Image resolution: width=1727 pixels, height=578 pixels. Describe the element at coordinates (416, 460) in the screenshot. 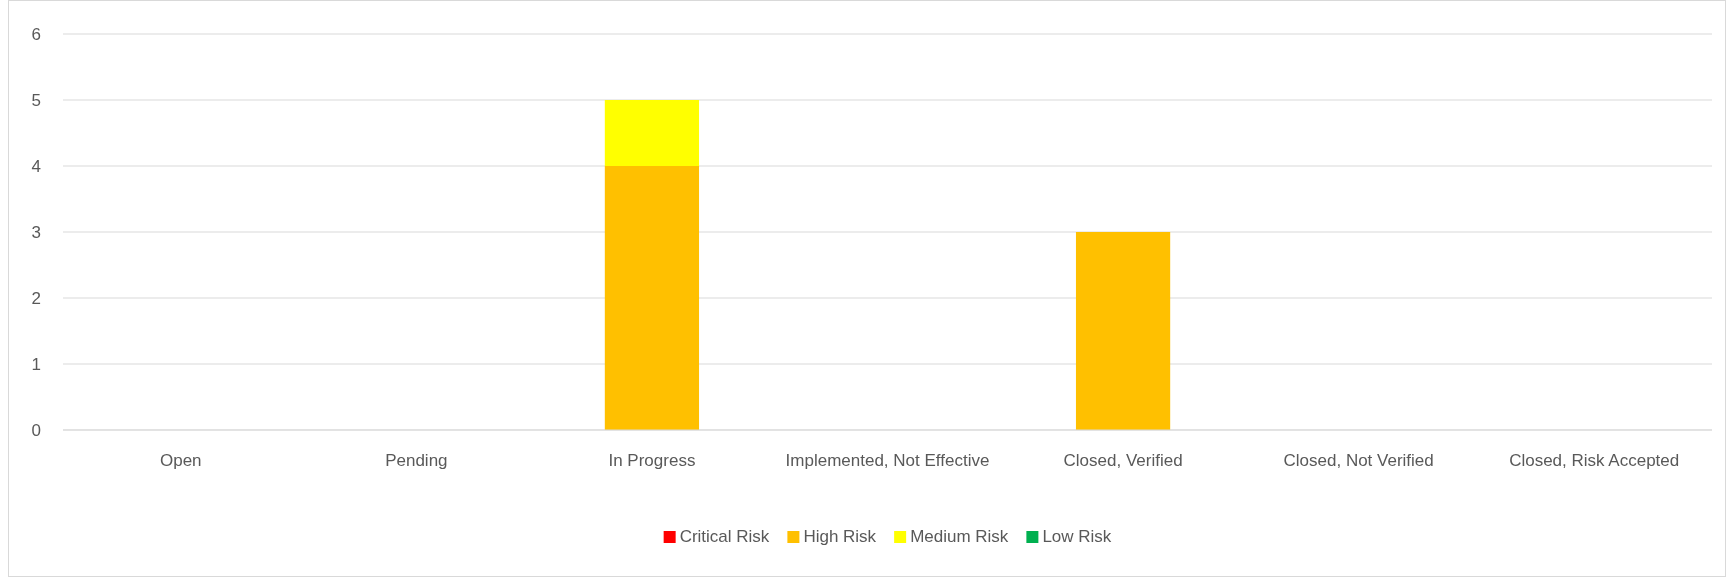

I see `x-tick-label: Pending` at that location.